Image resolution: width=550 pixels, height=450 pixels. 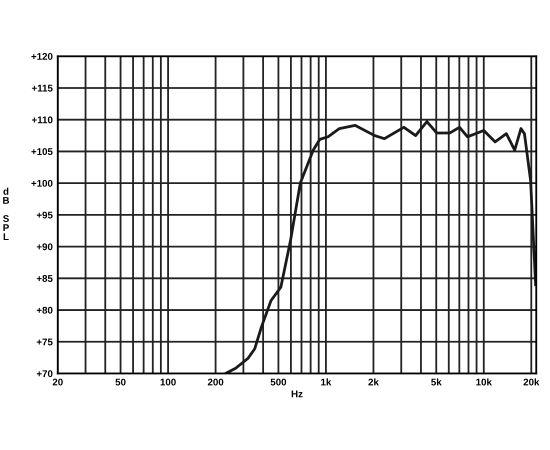 I want to click on x-tick-label: 50, so click(x=120, y=382).